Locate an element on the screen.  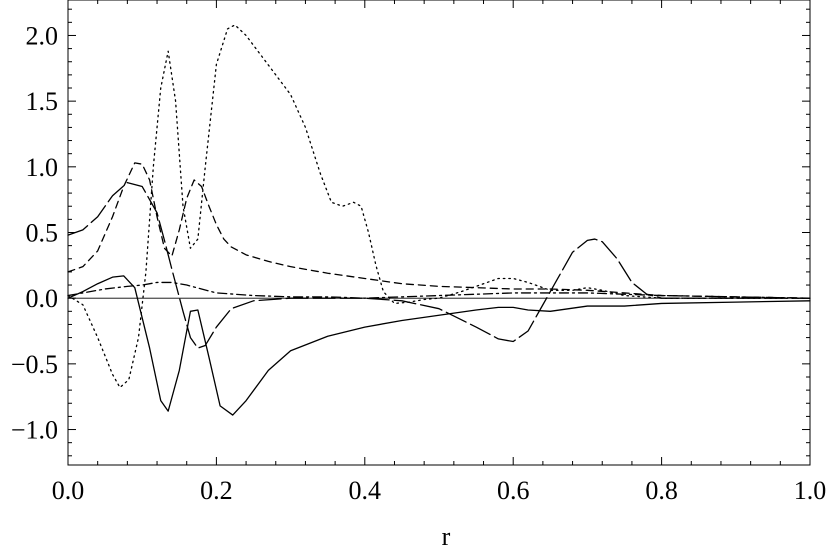
x-tick-label: 0.0 is located at coordinates (68, 490).